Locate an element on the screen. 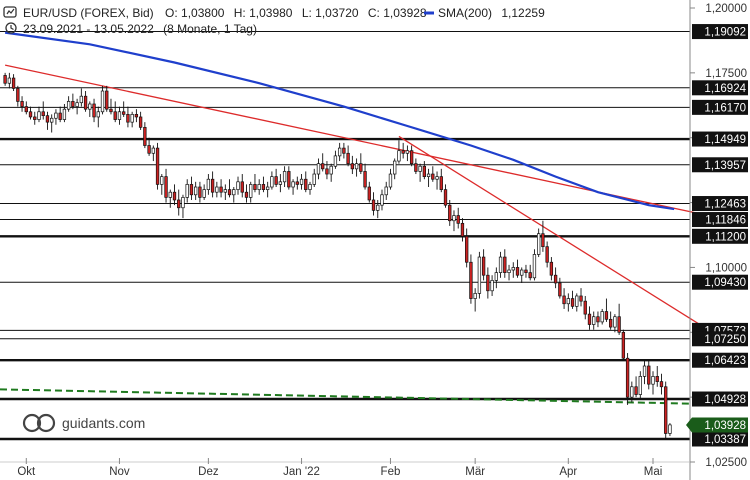  high-value: H: 1,03980 is located at coordinates (263, 13).